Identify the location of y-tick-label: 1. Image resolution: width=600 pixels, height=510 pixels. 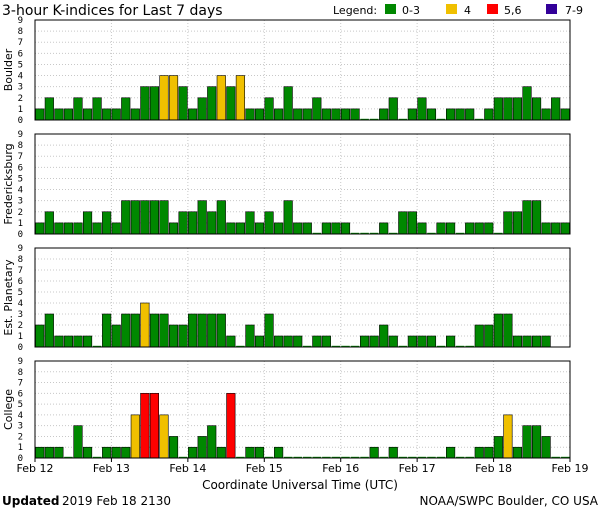
(20, 110).